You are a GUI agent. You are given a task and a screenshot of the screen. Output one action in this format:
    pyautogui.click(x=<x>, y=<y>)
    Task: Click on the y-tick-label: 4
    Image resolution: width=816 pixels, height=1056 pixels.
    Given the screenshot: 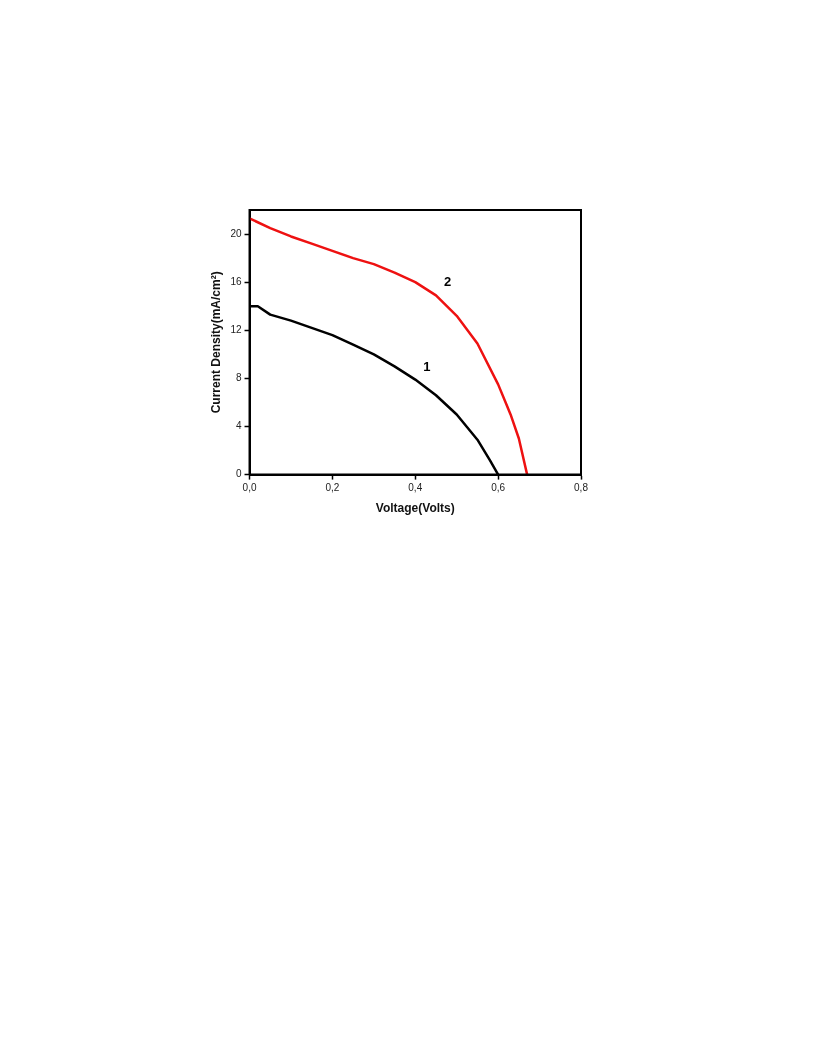 What is the action you would take?
    pyautogui.click(x=238, y=426)
    